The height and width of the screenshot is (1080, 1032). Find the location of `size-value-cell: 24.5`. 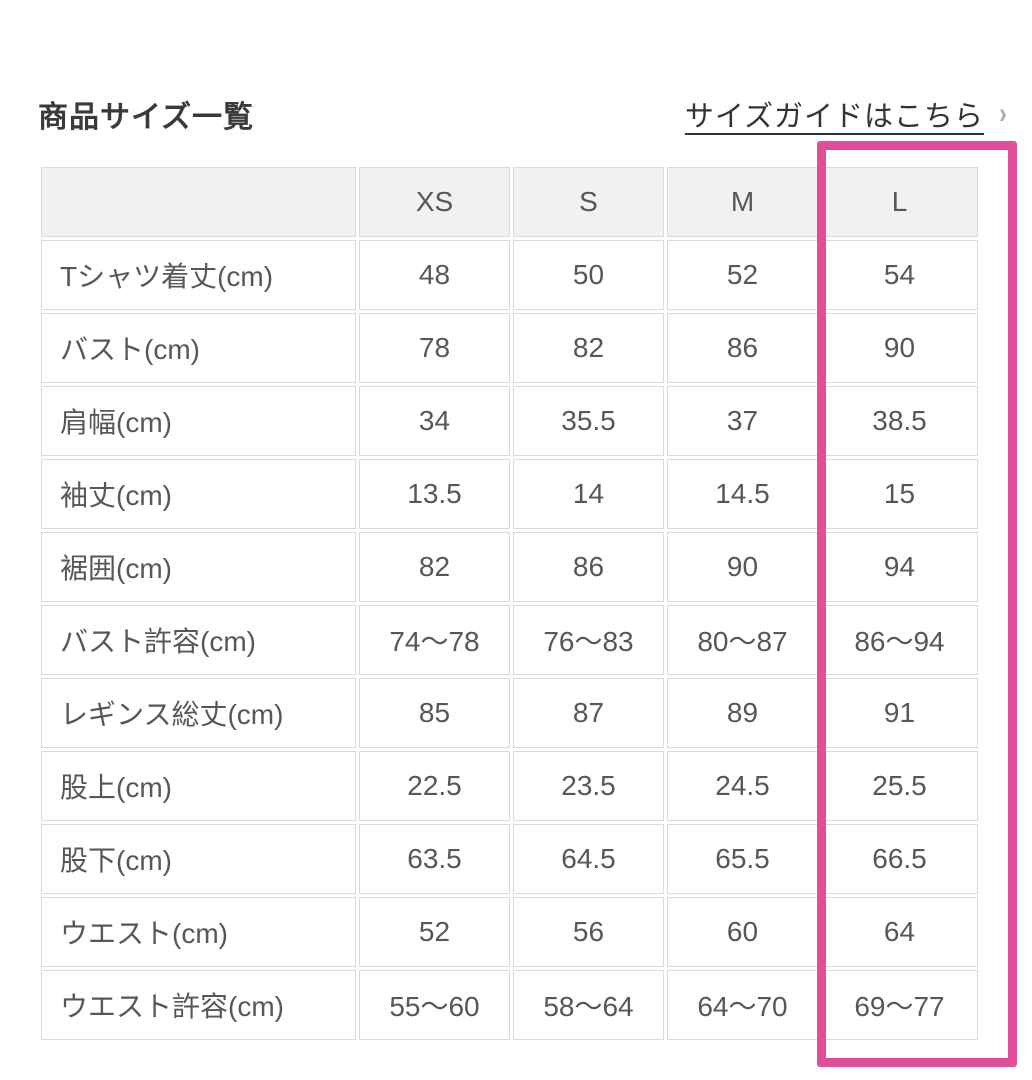

size-value-cell: 24.5 is located at coordinates (742, 786).